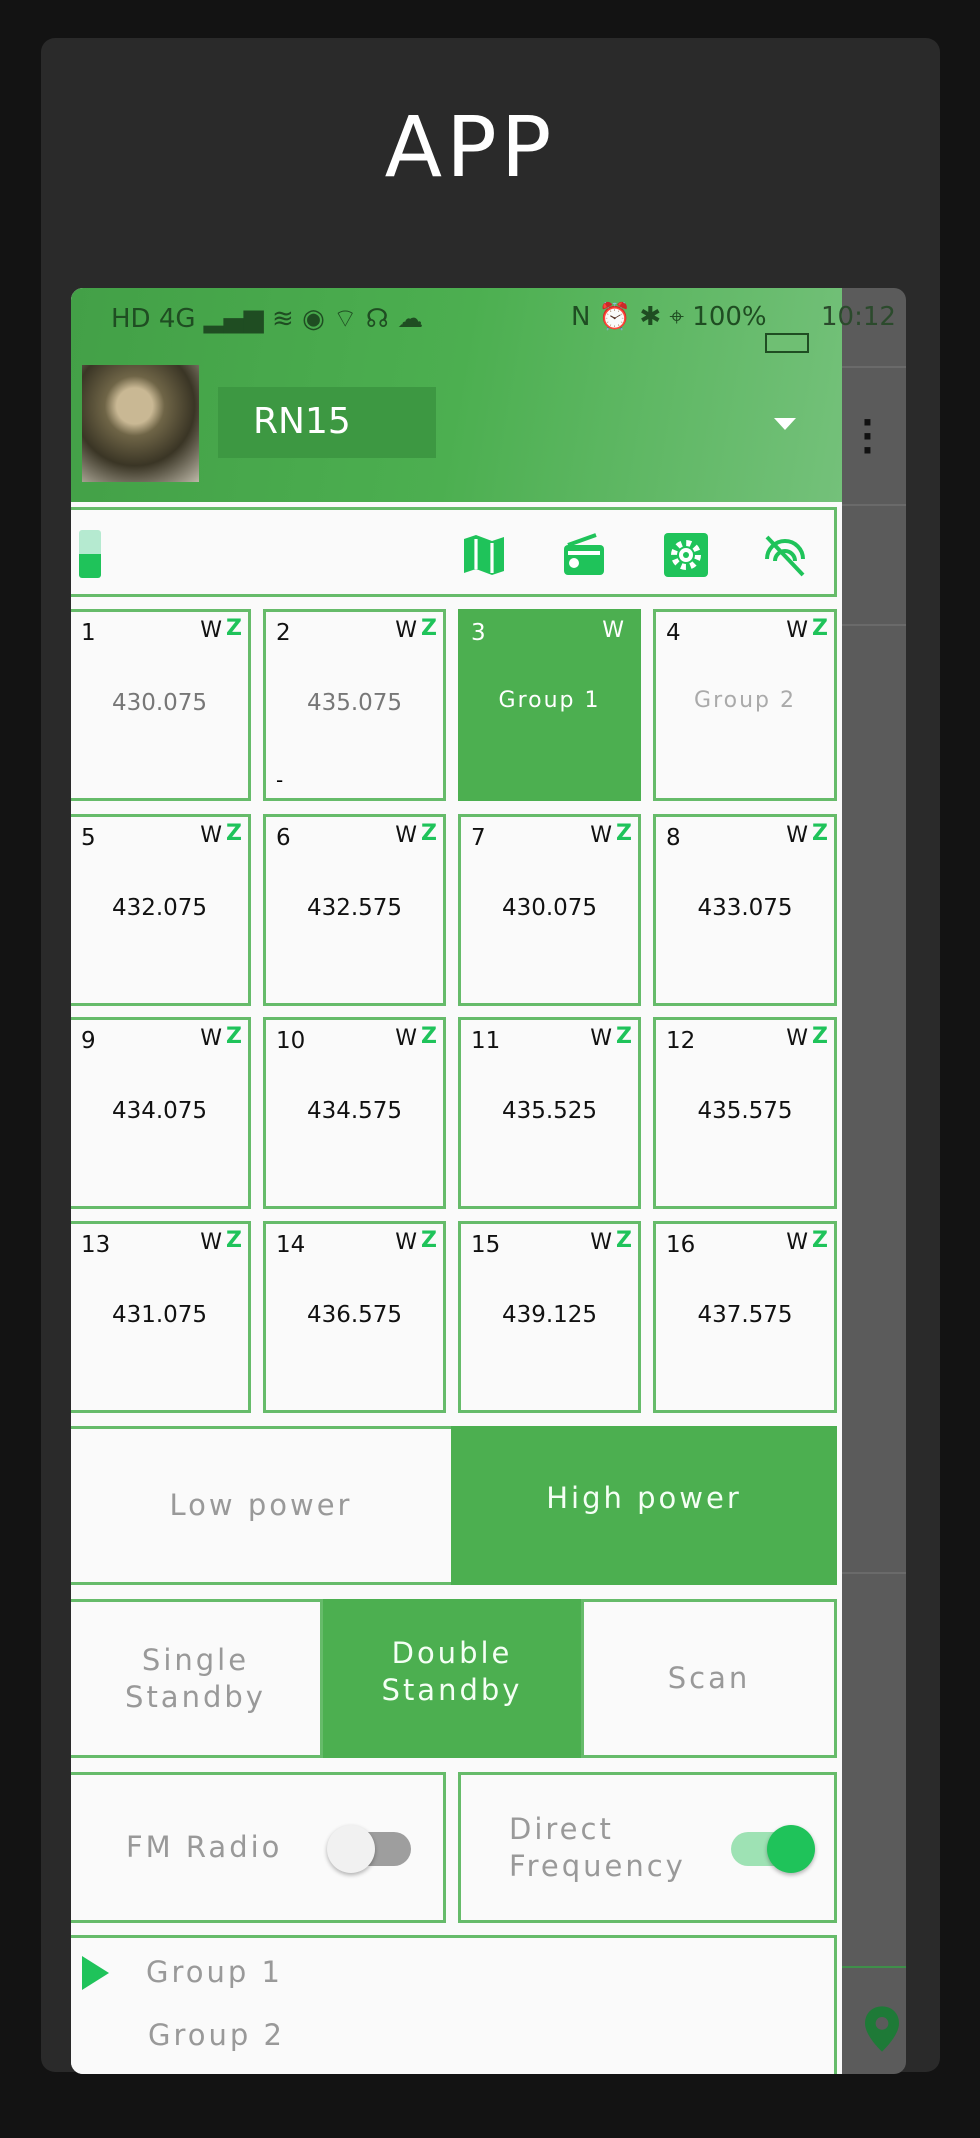 This screenshot has width=980, height=2138. I want to click on channel-label: Group 1, so click(549, 700).